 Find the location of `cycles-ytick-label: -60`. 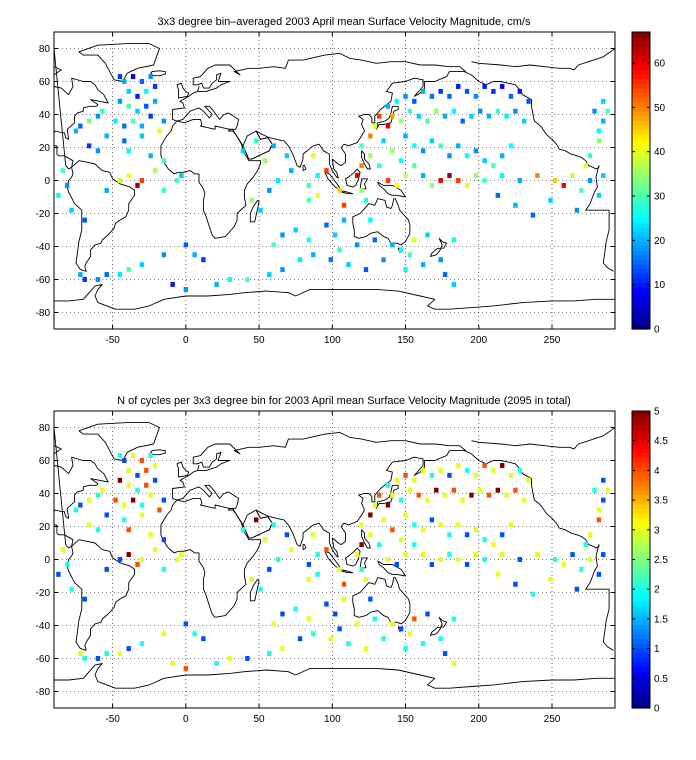

cycles-ytick-label: -60 is located at coordinates (43, 659).